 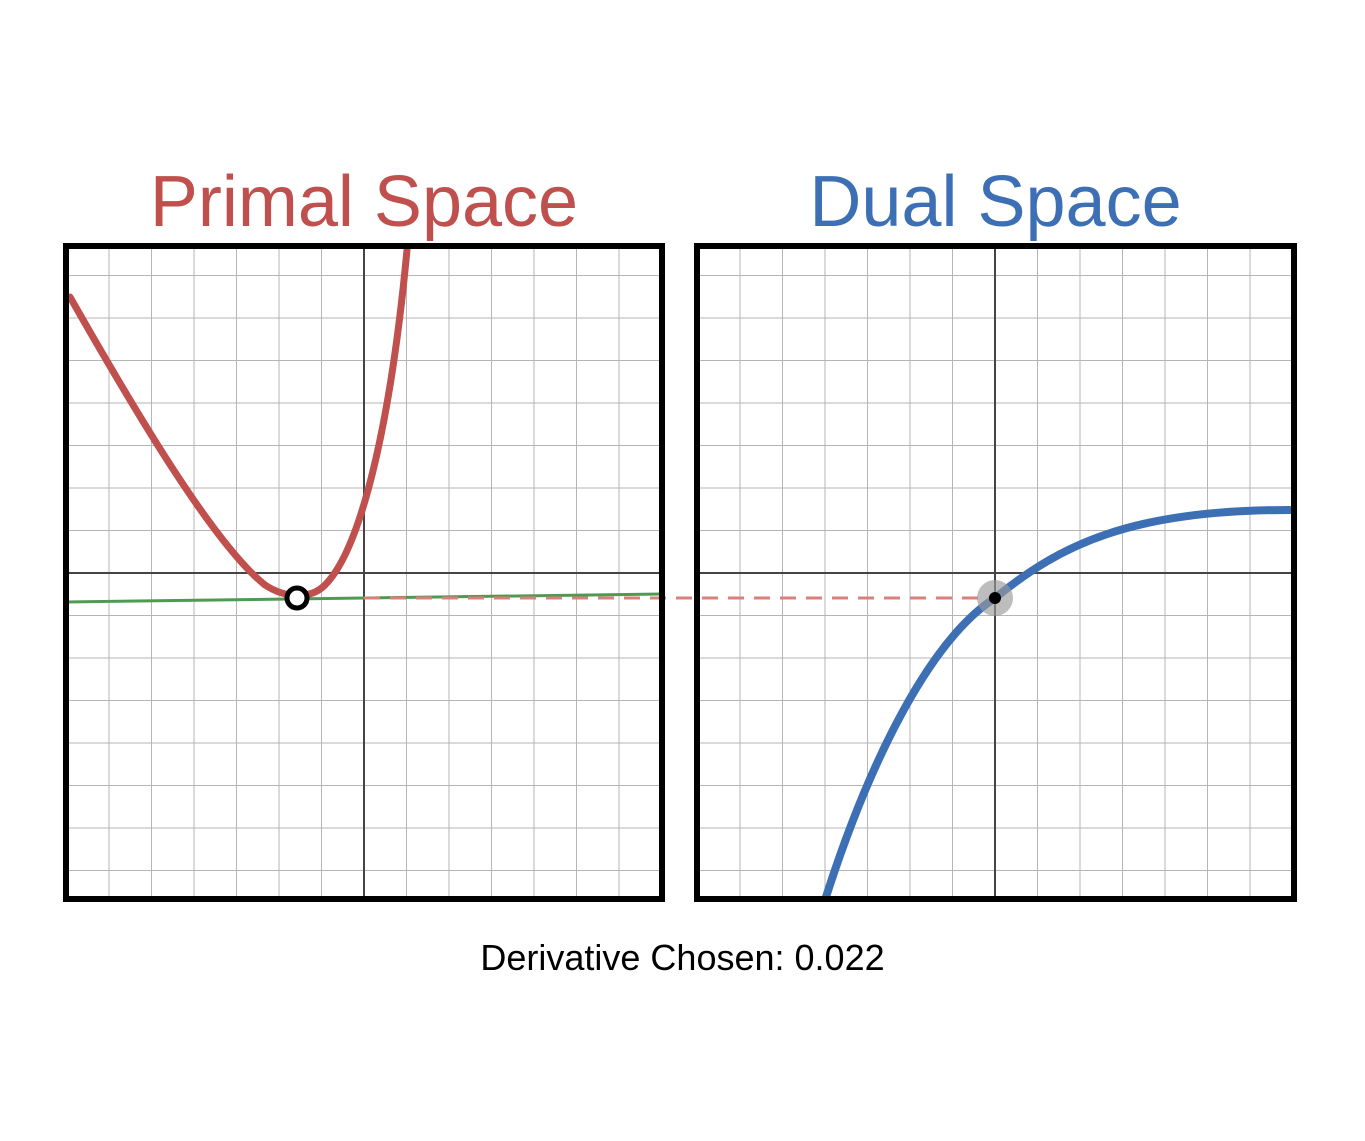 I want to click on dual-space-title: Dual Space, so click(x=995, y=202).